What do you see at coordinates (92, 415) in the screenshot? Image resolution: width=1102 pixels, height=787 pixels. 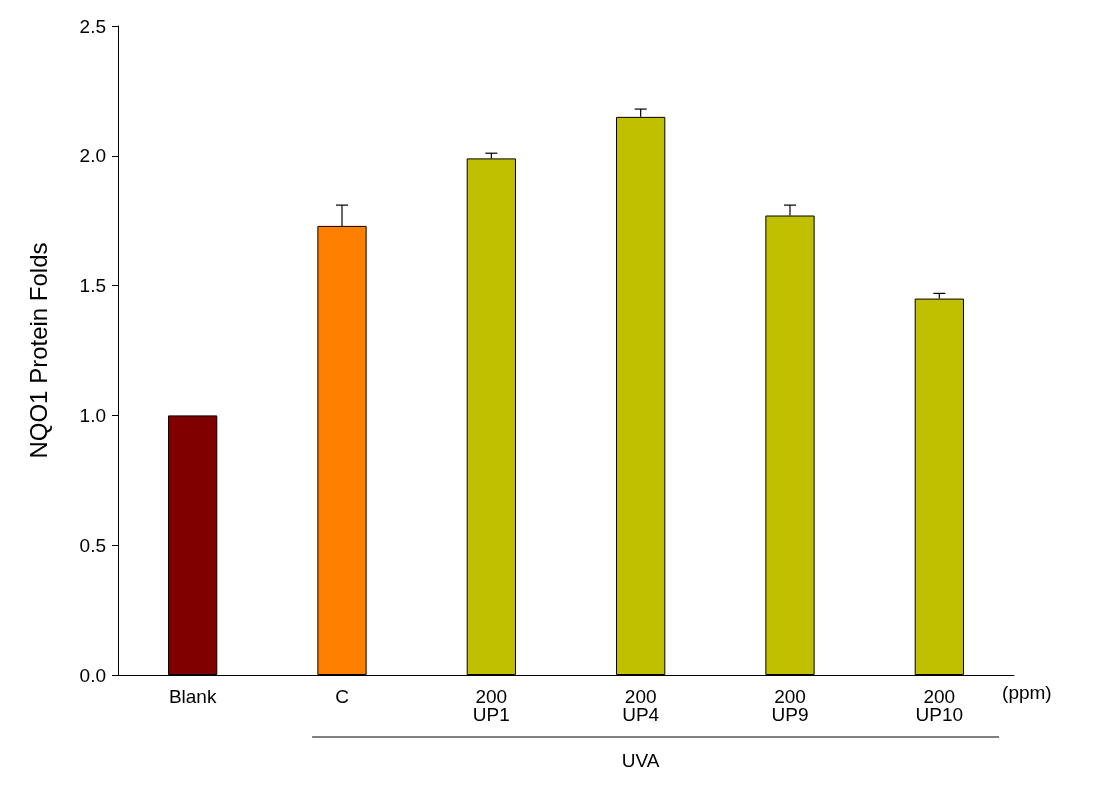 I see `y-tick-label: 1.0` at bounding box center [92, 415].